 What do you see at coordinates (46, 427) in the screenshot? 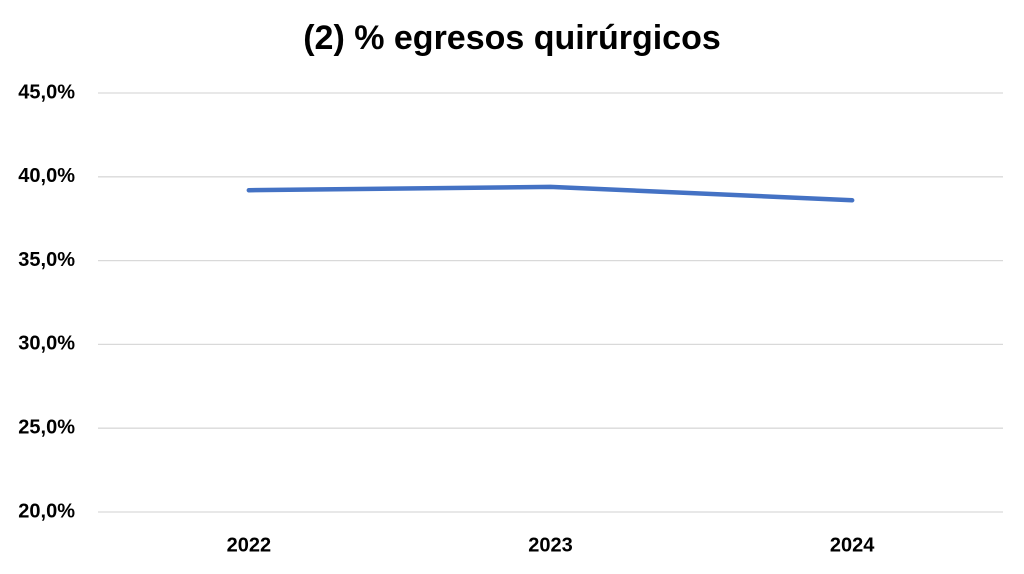
I see `y-tick-label: 25,0%` at bounding box center [46, 427].